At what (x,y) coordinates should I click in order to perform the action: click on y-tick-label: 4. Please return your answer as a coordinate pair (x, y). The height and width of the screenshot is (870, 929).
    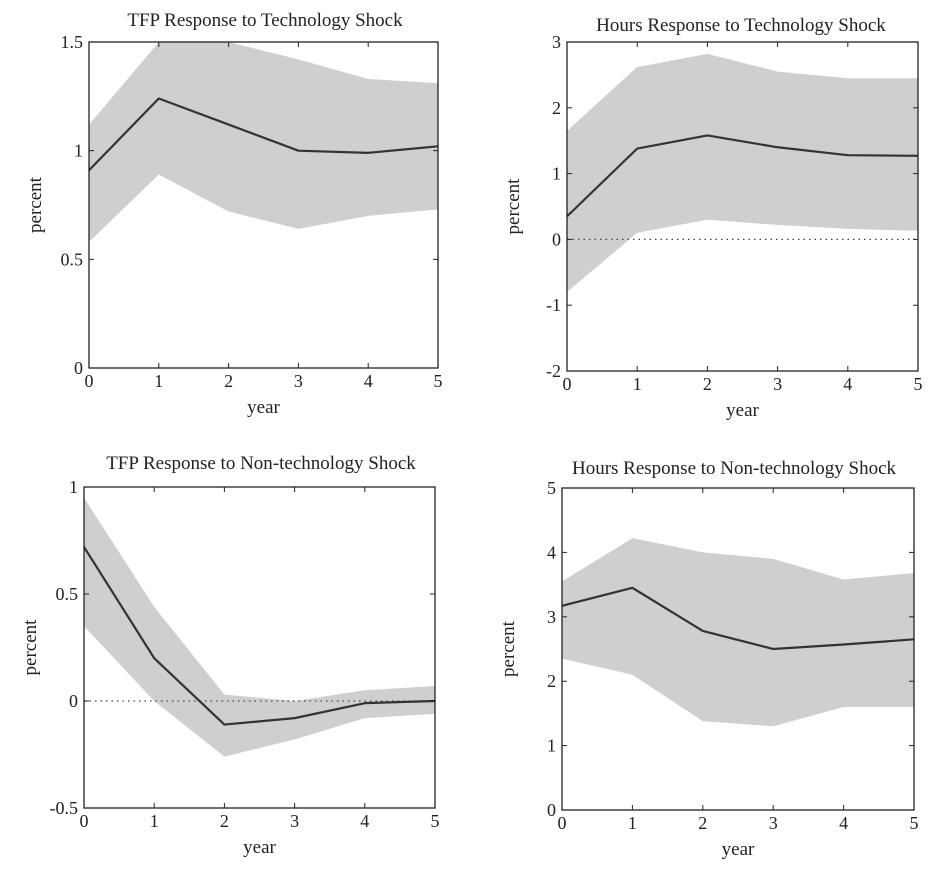
    Looking at the image, I should click on (551, 552).